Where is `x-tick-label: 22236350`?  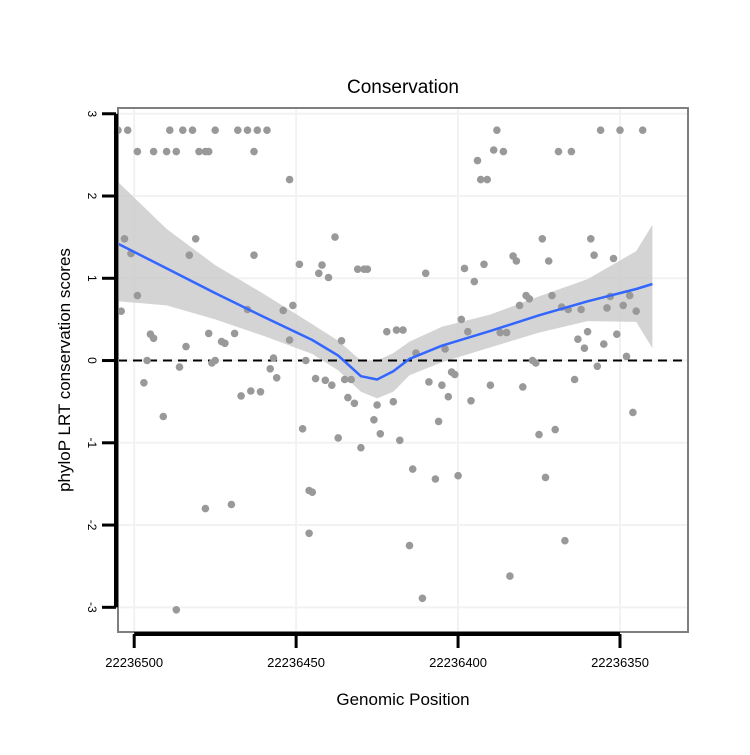 x-tick-label: 22236350 is located at coordinates (620, 662).